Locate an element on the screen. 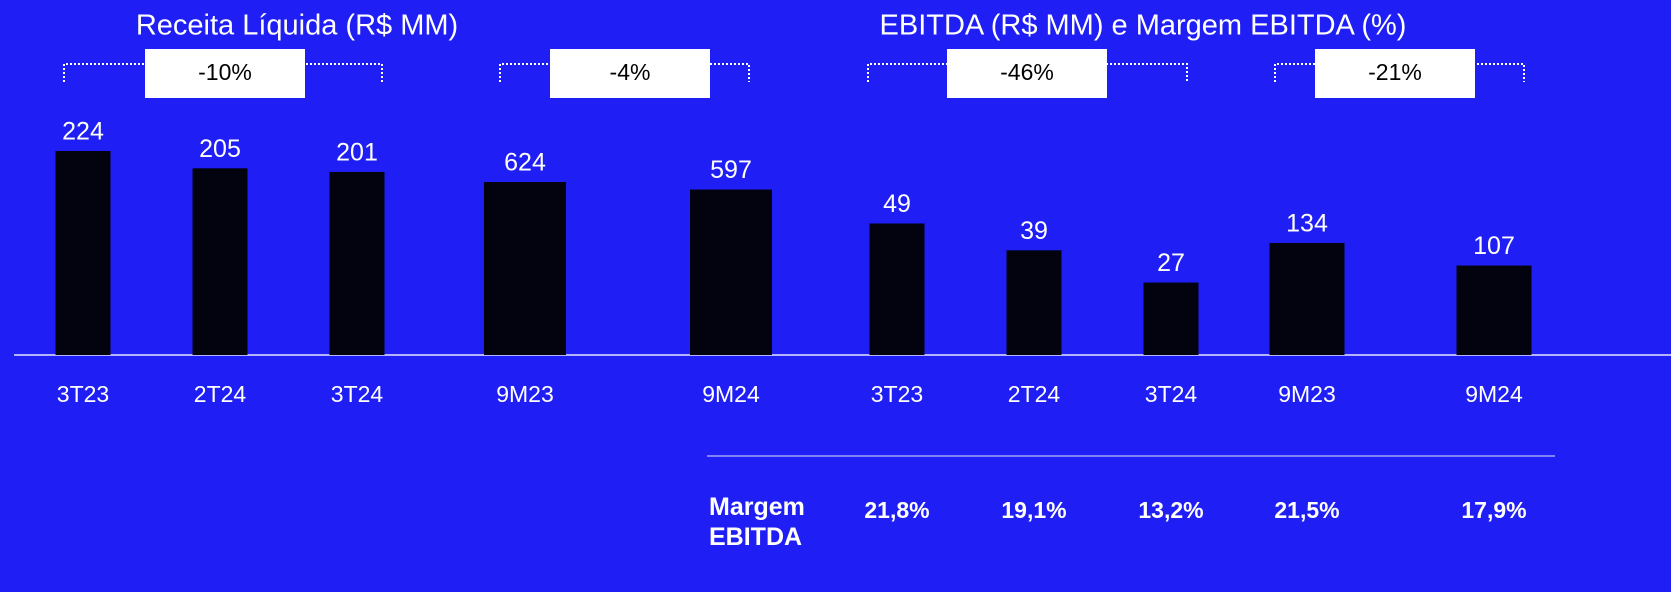 This screenshot has width=1671, height=592. annotation: -10% is located at coordinates (225, 72).